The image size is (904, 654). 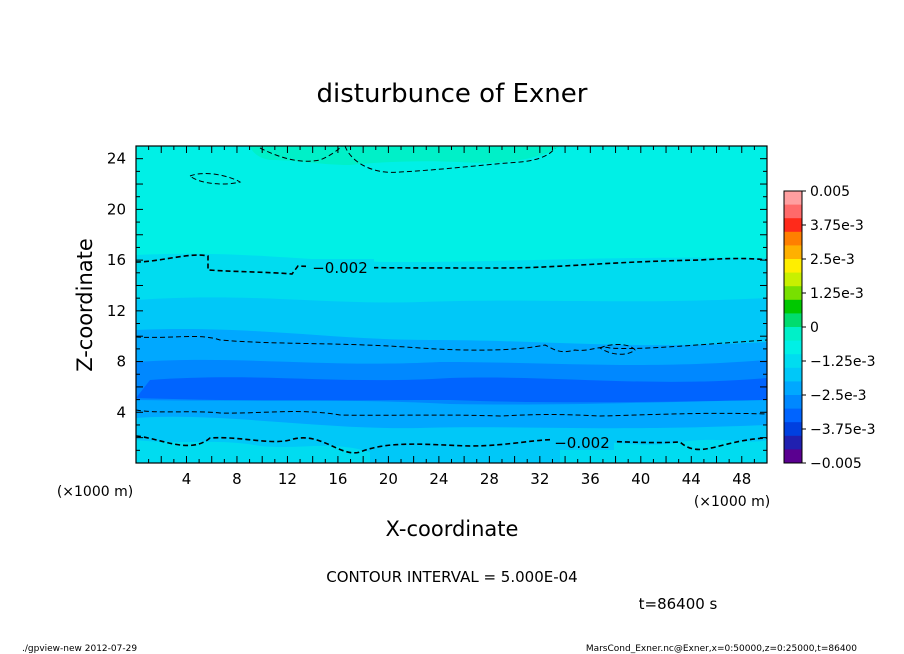 I want to click on contour-label-upper: −0.002, so click(x=340, y=268).